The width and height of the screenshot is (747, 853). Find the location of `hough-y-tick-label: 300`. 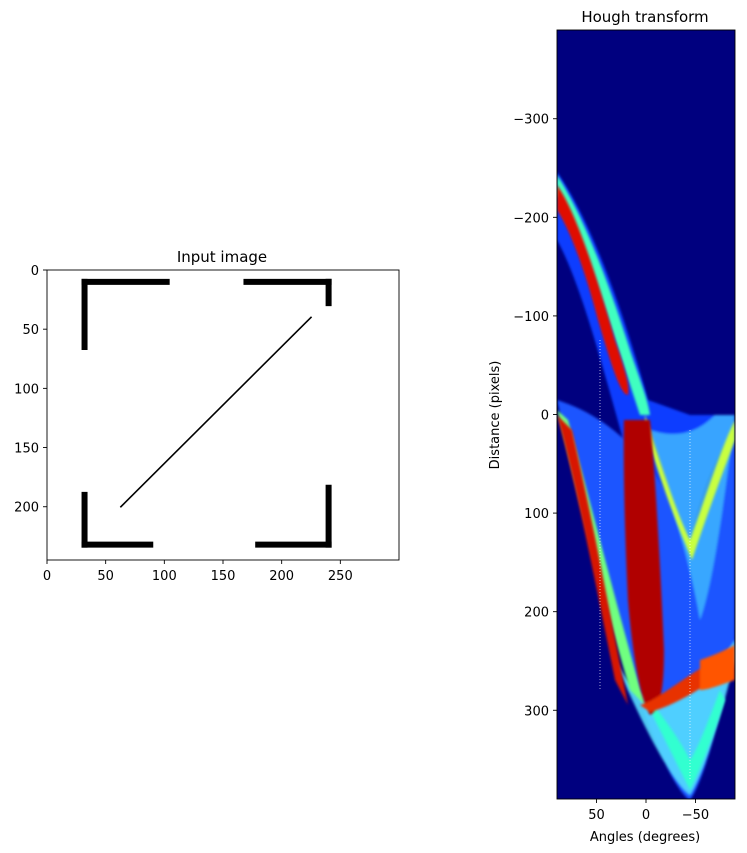

hough-y-tick-label: 300 is located at coordinates (536, 711).